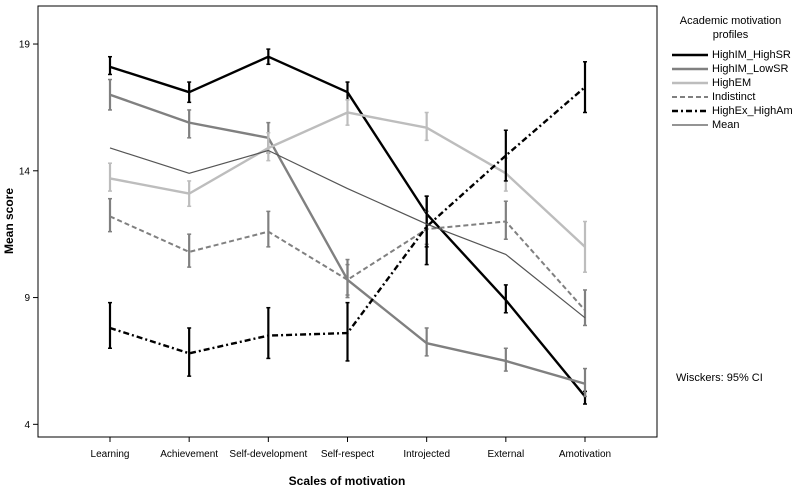  I want to click on y-tick-label: 4, so click(27, 425).